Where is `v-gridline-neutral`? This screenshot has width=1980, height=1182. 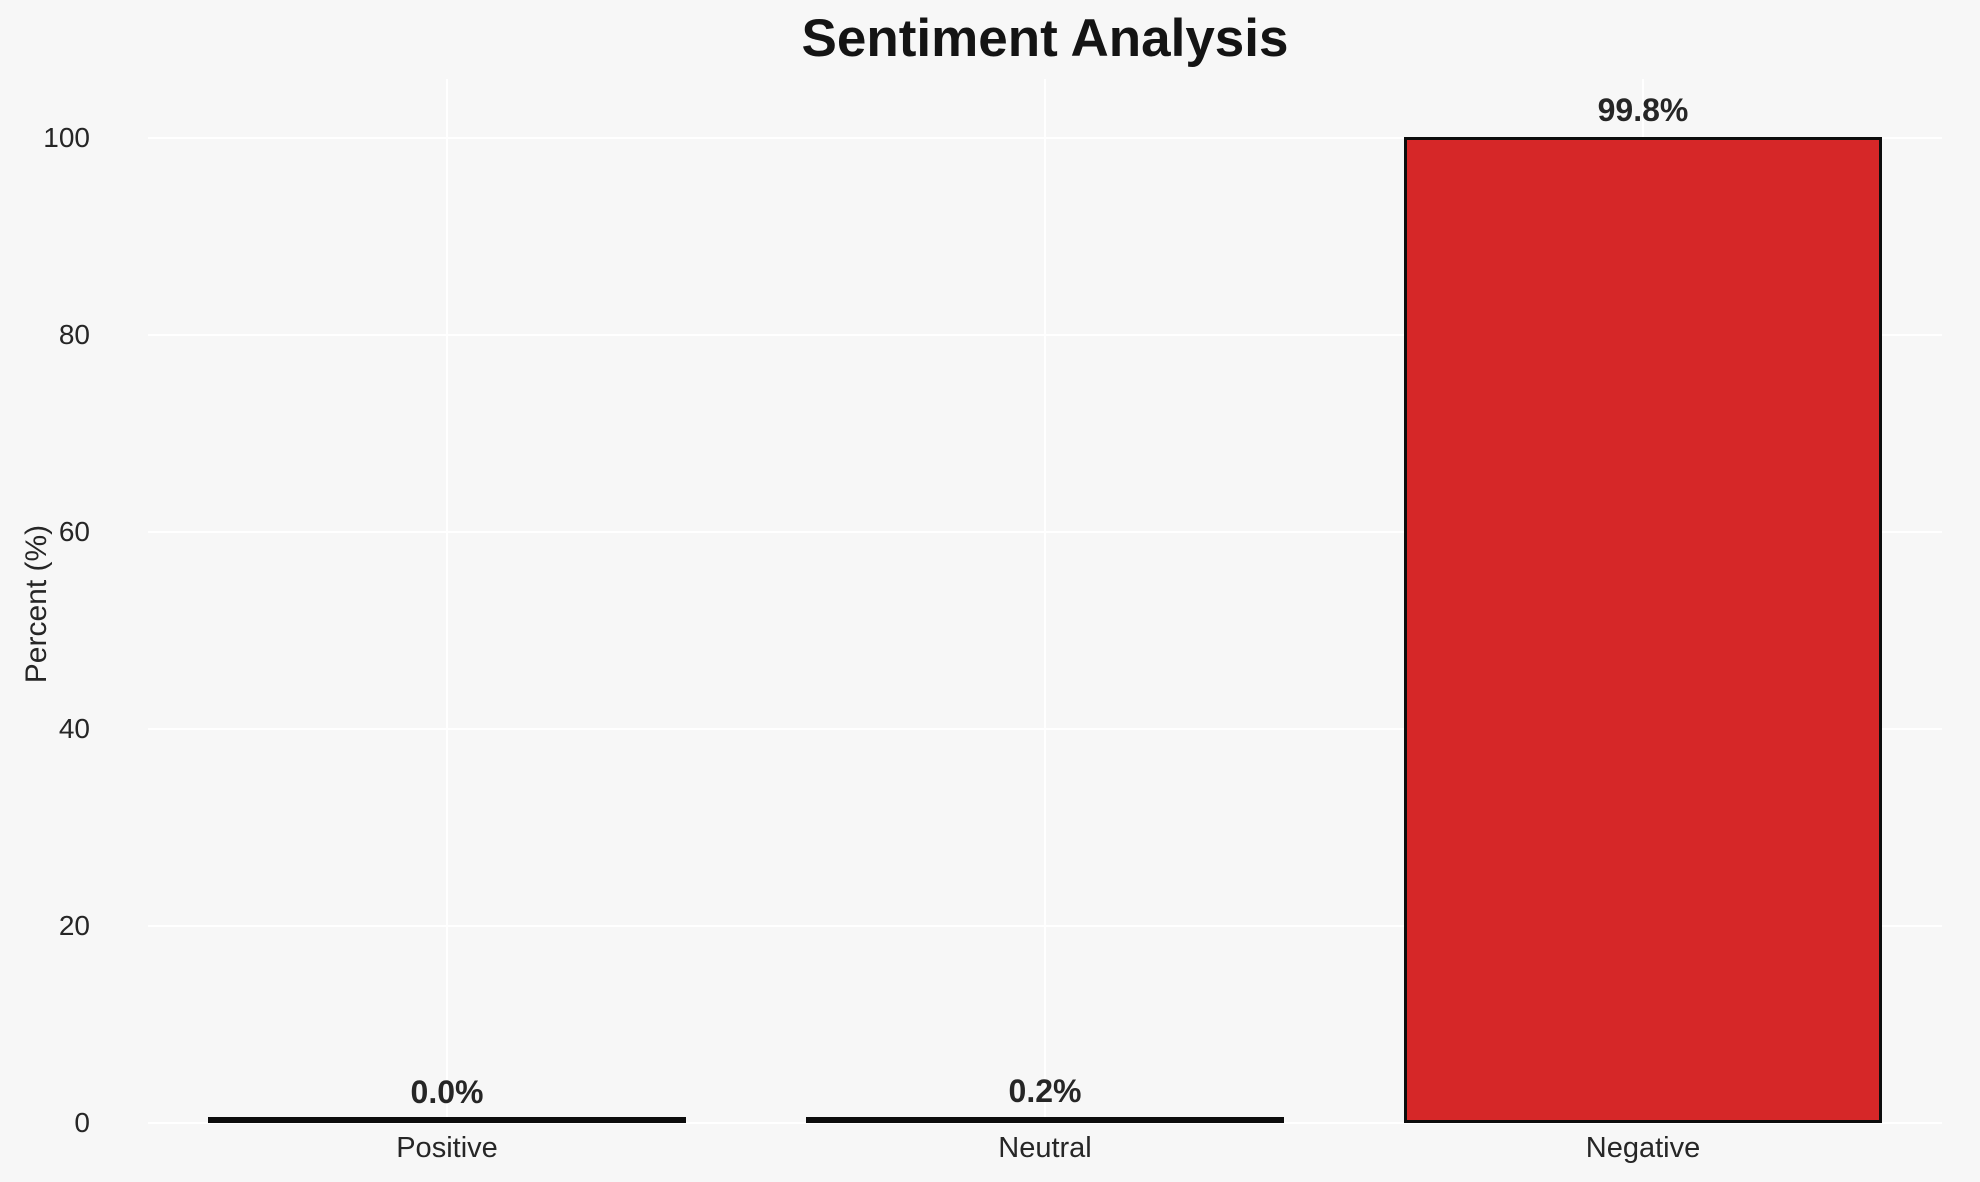
v-gridline-neutral is located at coordinates (1045, 601).